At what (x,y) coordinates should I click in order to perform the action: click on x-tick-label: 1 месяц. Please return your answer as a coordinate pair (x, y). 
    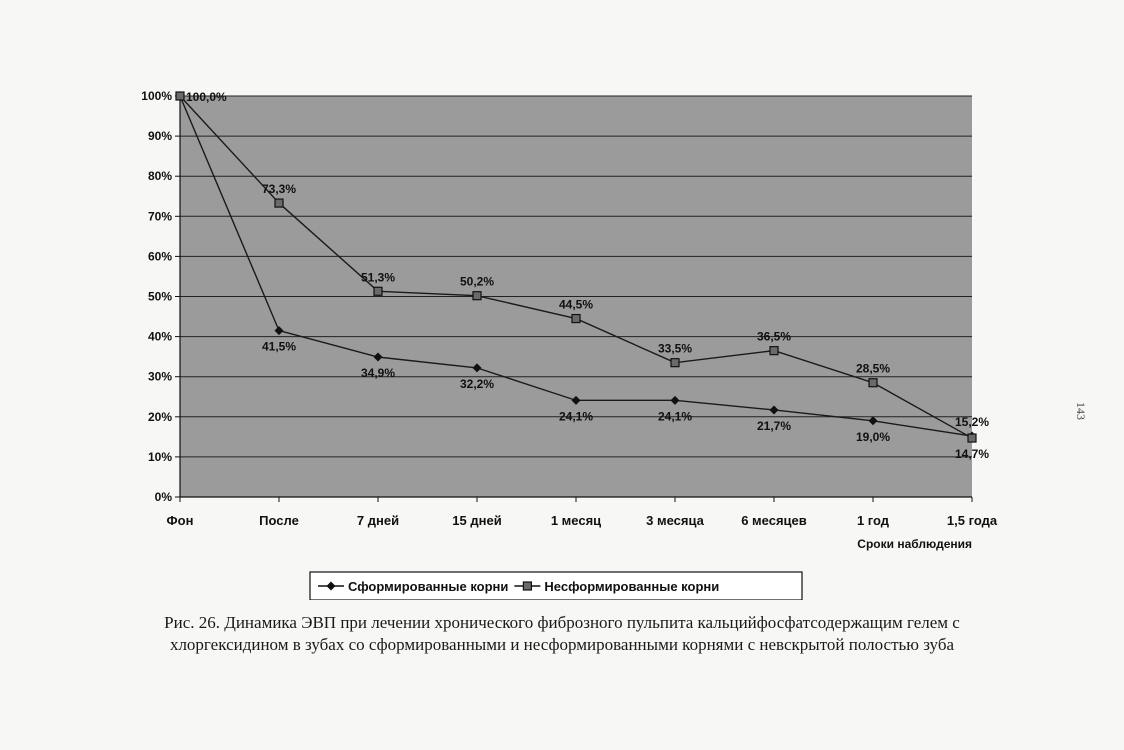
    Looking at the image, I should click on (576, 520).